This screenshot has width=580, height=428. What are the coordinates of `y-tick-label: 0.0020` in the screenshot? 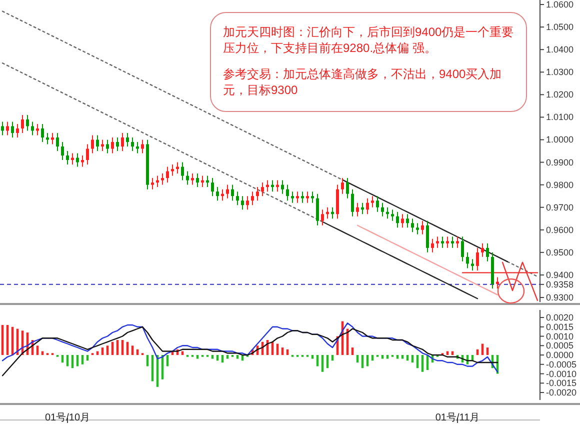 It's located at (560, 317).